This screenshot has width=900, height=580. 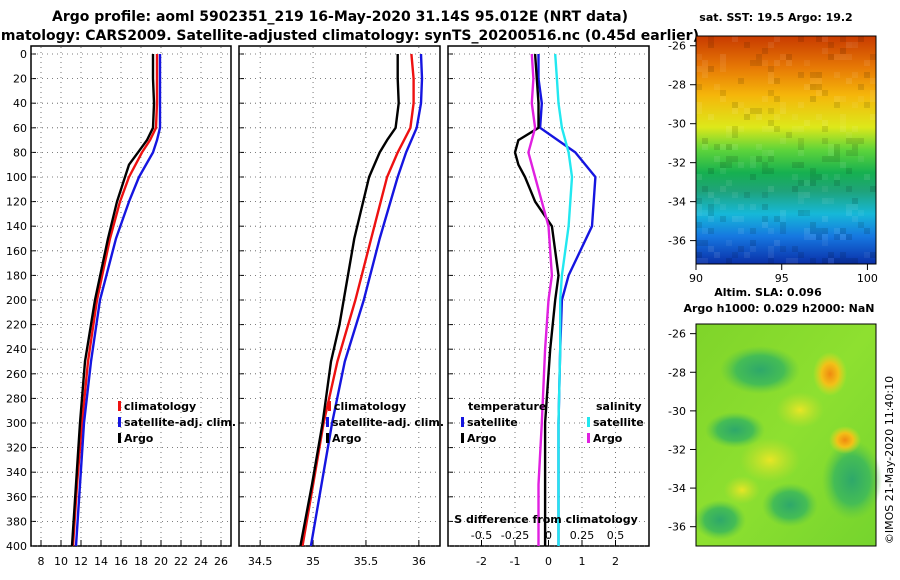 I want to click on difference-secondary-x-ticks: -0.5 -0.25 0 0.25 0.5, so click(x=547, y=535).